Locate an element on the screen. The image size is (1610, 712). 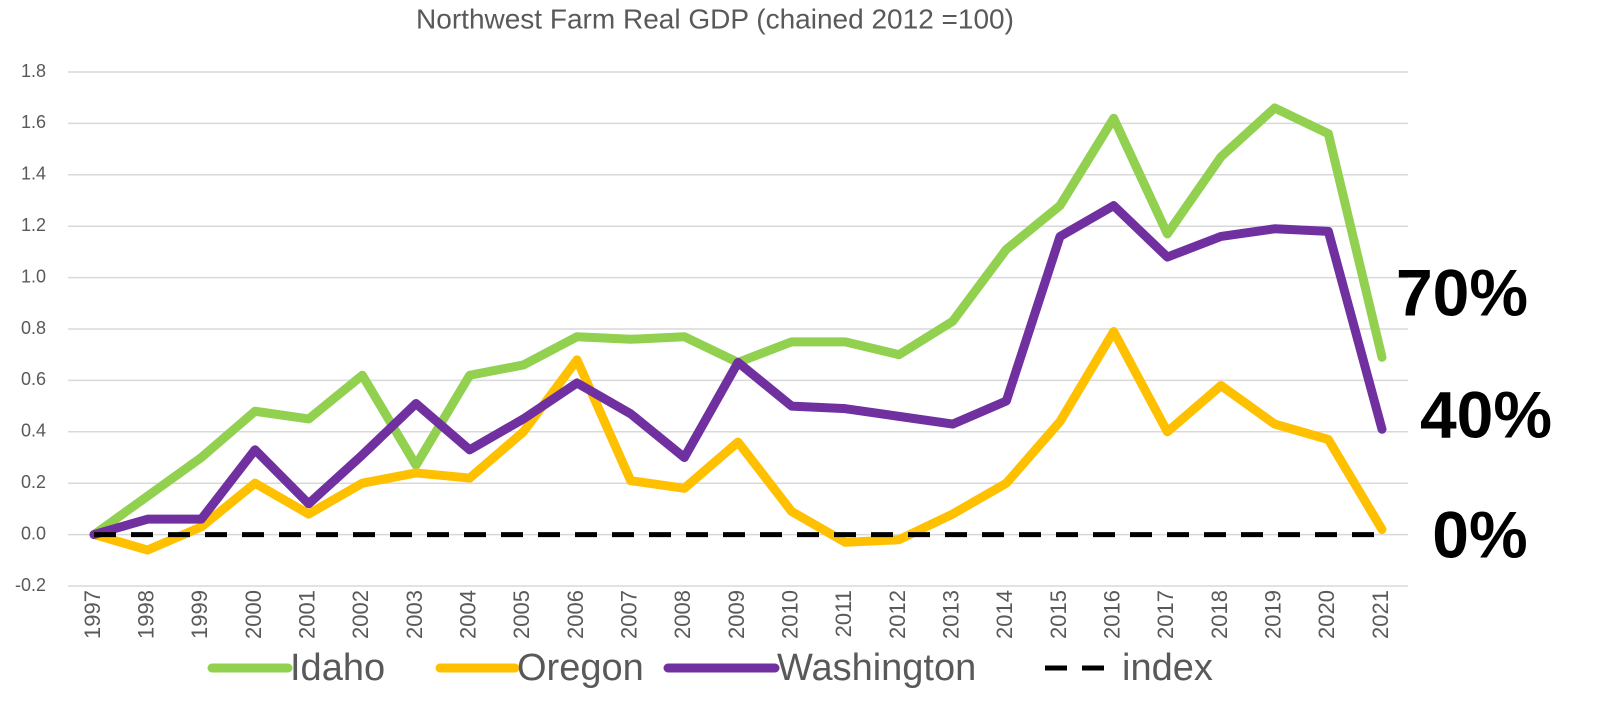
y-tick-label: 0.2 is located at coordinates (33, 482).